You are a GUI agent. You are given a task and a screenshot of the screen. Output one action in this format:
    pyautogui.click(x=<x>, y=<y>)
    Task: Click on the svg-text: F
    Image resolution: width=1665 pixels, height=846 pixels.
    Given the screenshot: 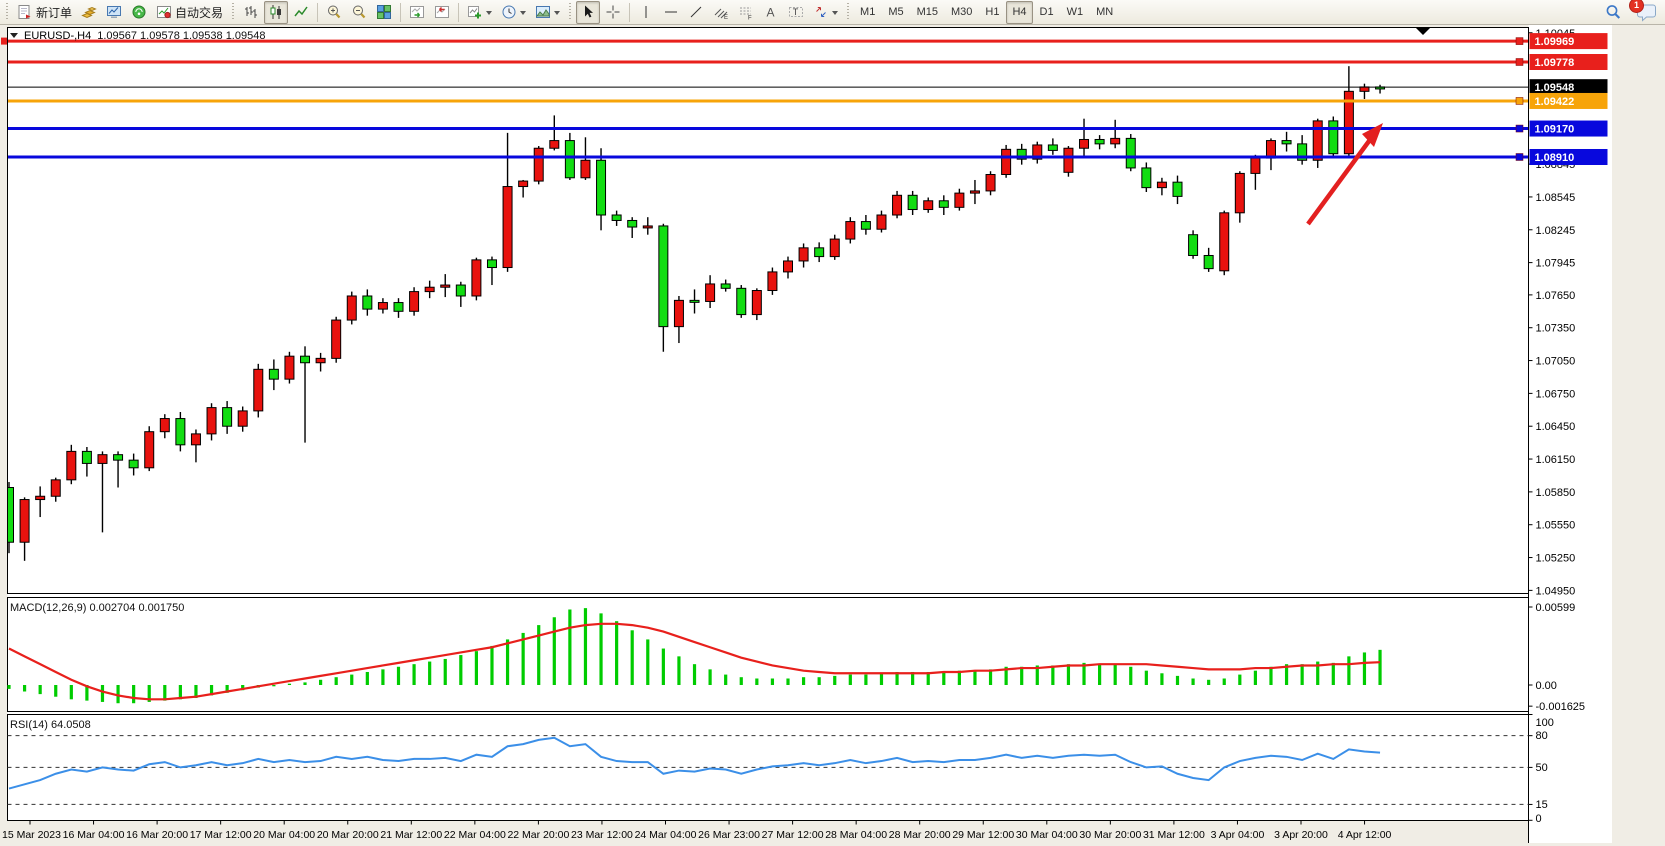 What is the action you would take?
    pyautogui.click(x=750, y=18)
    